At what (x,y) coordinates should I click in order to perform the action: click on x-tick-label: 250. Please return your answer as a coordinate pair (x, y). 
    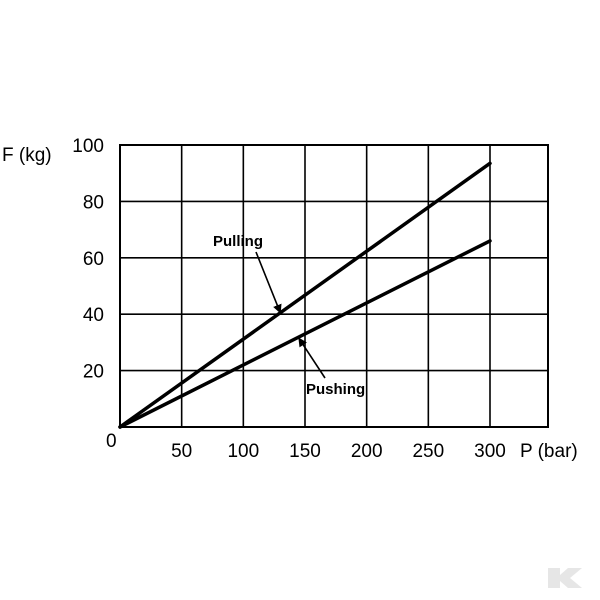
    Looking at the image, I should click on (428, 451).